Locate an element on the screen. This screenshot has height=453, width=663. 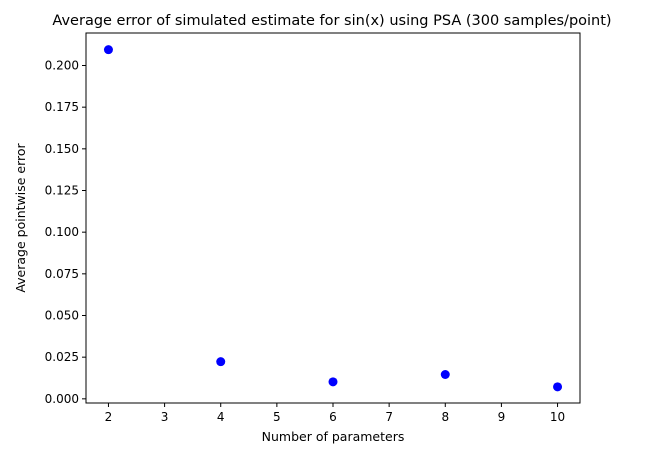
x-tick-label: 5 is located at coordinates (277, 417).